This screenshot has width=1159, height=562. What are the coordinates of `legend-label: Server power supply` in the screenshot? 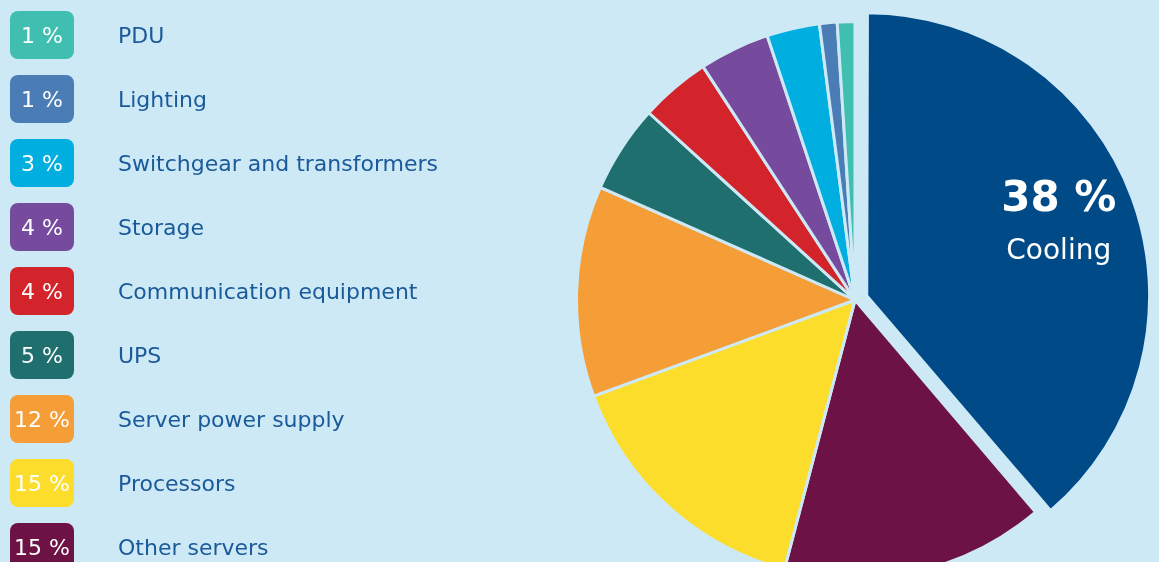 It's located at (231, 419).